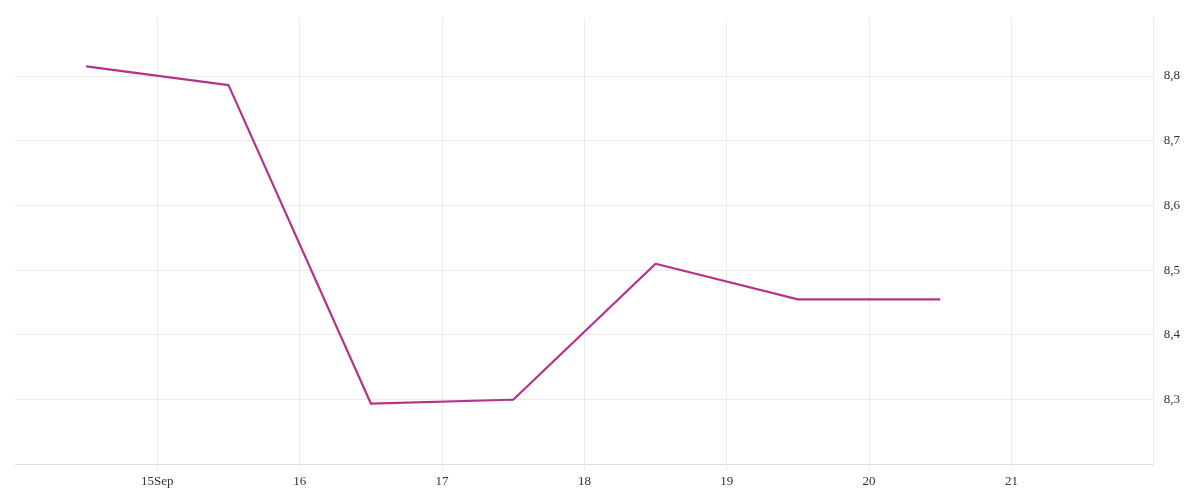  Describe the element at coordinates (157, 480) in the screenshot. I see `x-tick-label: 15Sep` at that location.